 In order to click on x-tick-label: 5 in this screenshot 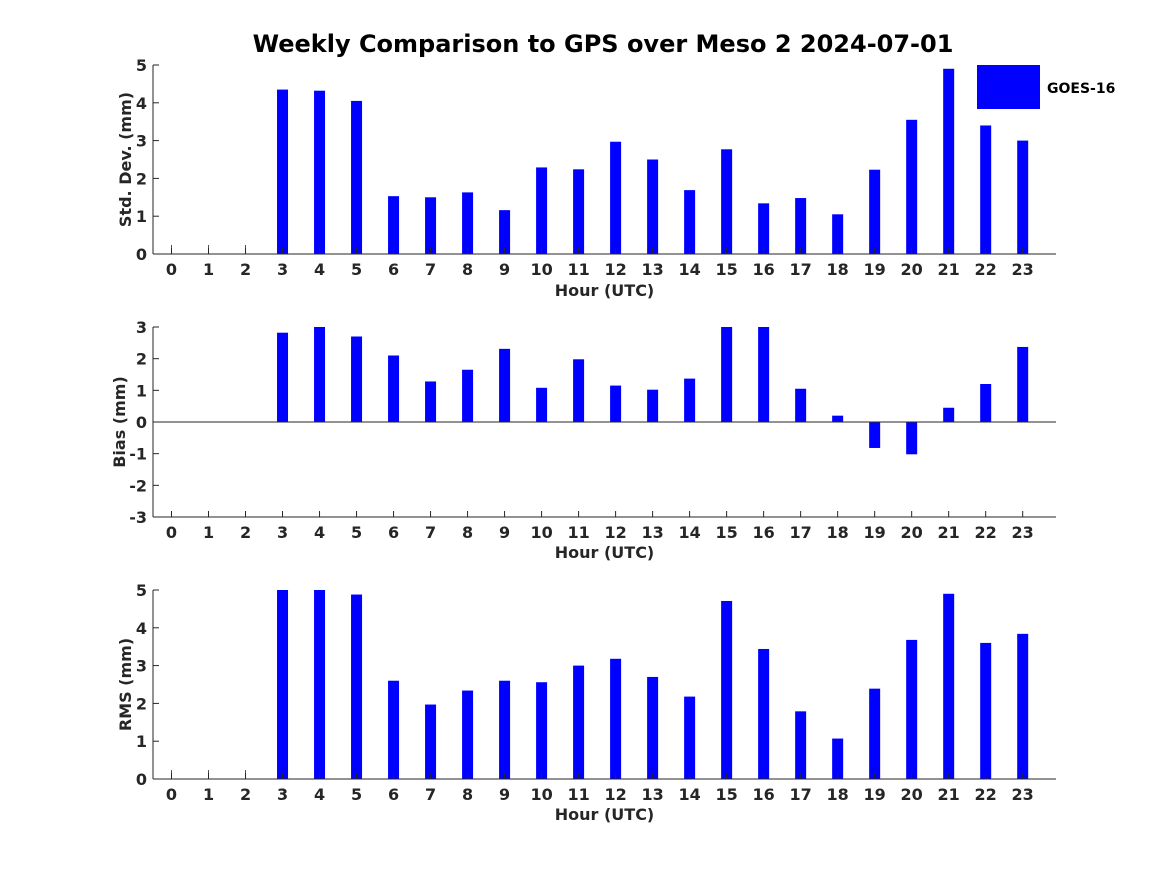, I will do `click(356, 794)`.